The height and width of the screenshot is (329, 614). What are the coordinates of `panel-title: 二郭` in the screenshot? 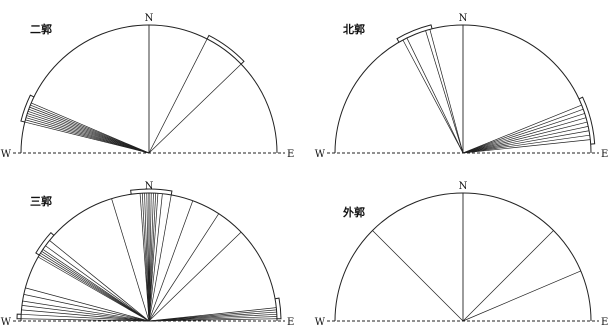 It's located at (41, 29).